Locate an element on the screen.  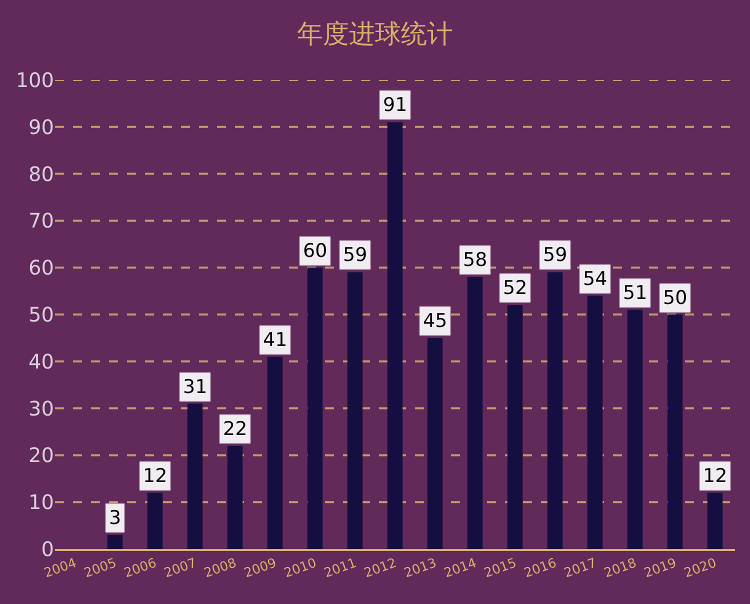
data-label: 22 is located at coordinates (235, 429).